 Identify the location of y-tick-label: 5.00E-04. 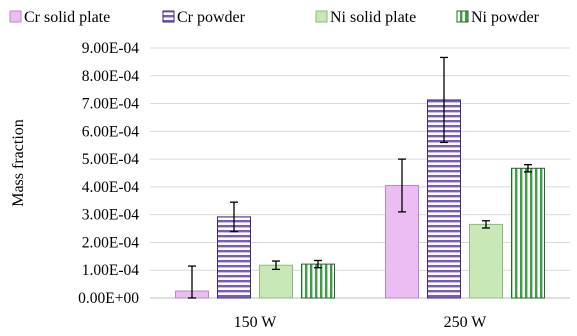
(111, 159).